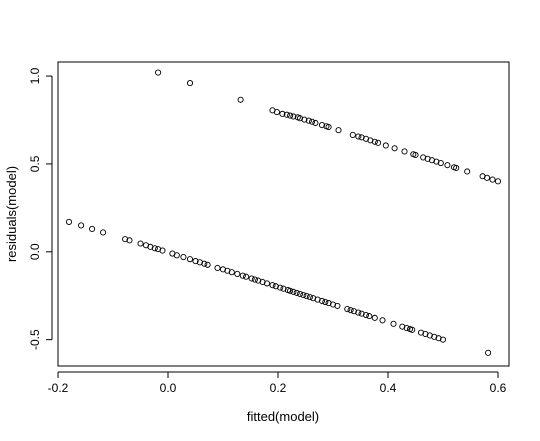 Image resolution: width=540 pixels, height=441 pixels. What do you see at coordinates (35, 163) in the screenshot?
I see `y-tick-label: 0.5` at bounding box center [35, 163].